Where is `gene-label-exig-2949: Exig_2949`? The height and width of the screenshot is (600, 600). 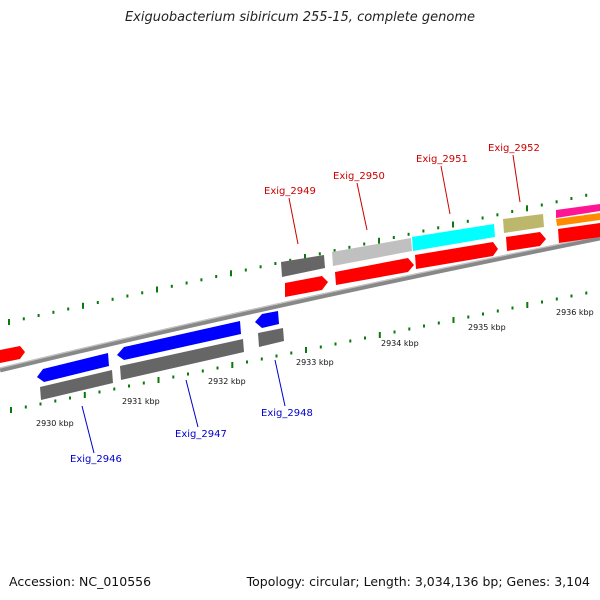
gene-label-exig-2949: Exig_2949 is located at coordinates (290, 191).